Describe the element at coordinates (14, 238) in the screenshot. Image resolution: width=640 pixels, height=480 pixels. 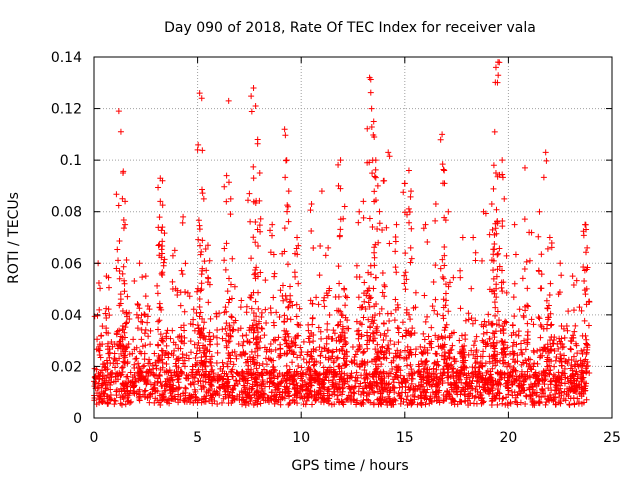
I see `y-axis-label: ROTI / TECUs` at that location.